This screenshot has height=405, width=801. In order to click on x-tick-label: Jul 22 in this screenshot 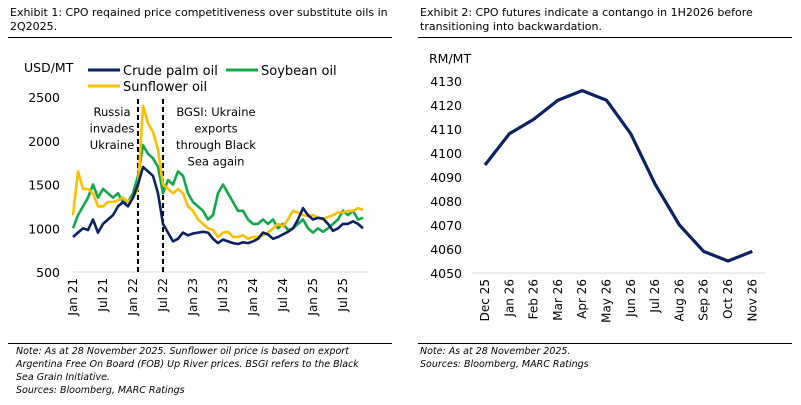, I will do `click(163, 295)`.